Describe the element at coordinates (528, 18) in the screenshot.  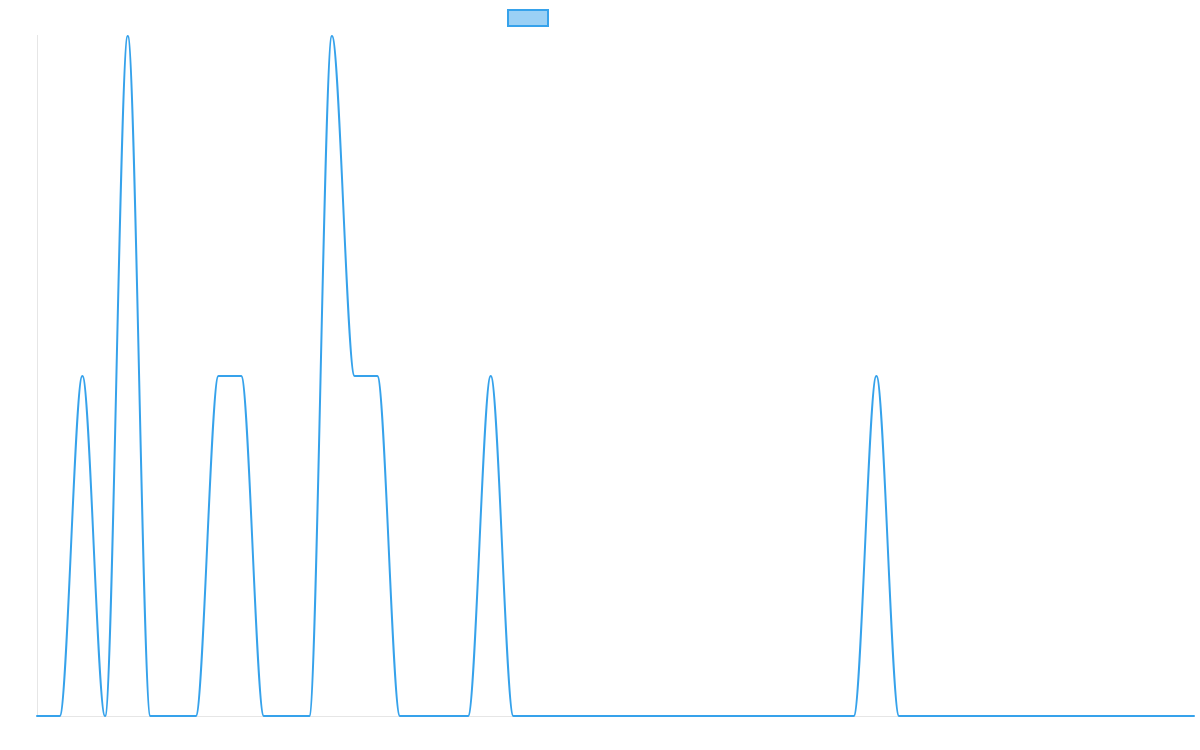
I see `legend-swatch` at that location.